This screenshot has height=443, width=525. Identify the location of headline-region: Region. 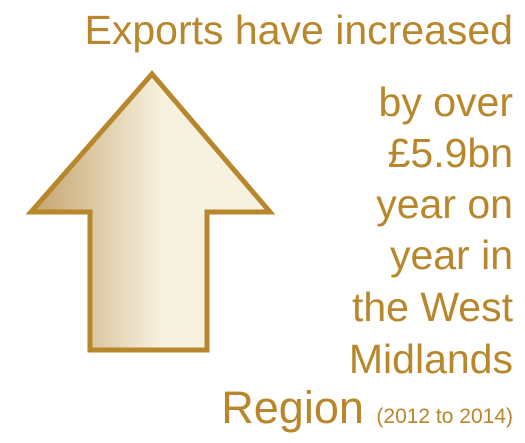
(292, 407).